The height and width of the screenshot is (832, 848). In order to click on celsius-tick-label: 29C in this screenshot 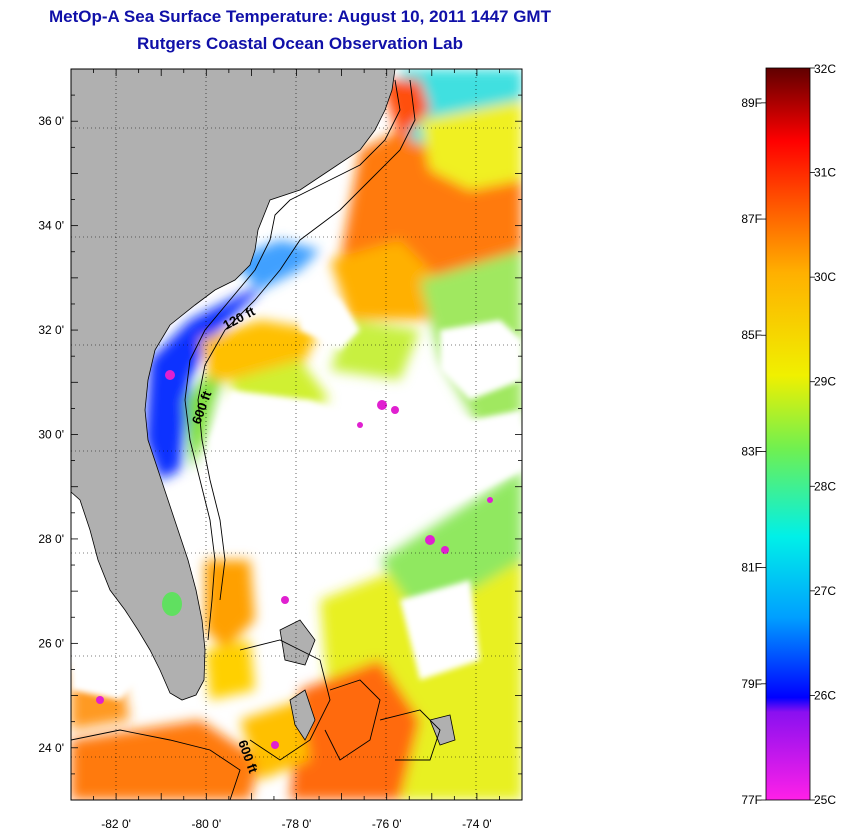, I will do `click(825, 382)`.